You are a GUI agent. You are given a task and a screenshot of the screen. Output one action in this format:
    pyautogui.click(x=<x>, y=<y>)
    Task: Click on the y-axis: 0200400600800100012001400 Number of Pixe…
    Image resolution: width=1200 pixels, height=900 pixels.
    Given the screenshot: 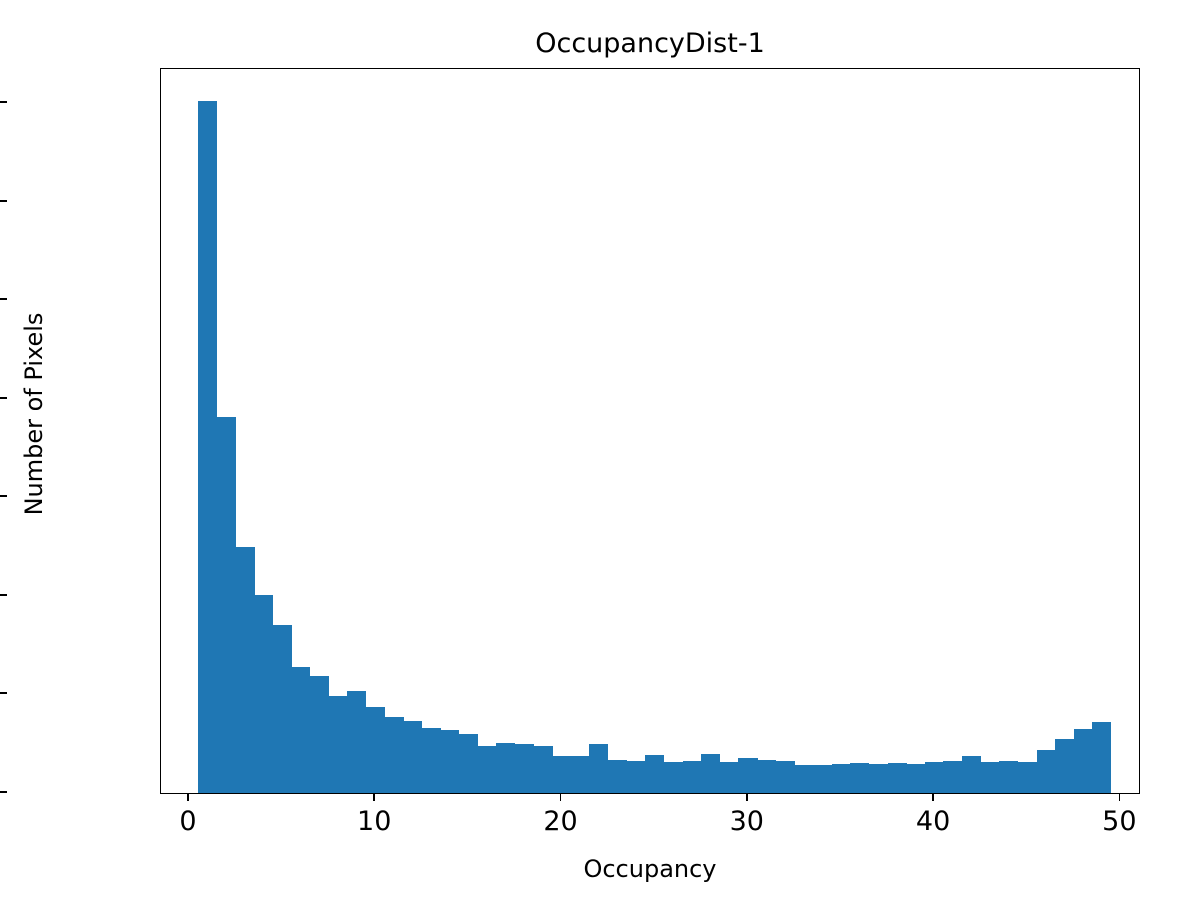 What is the action you would take?
    pyautogui.click(x=80, y=450)
    